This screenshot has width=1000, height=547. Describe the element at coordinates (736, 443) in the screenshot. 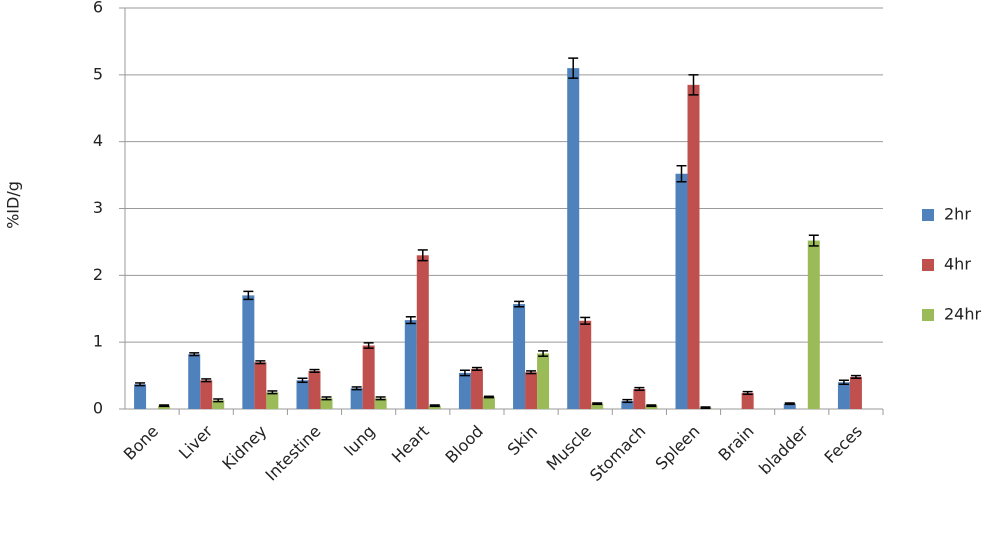

I see `x-tick-label: Brain` at that location.